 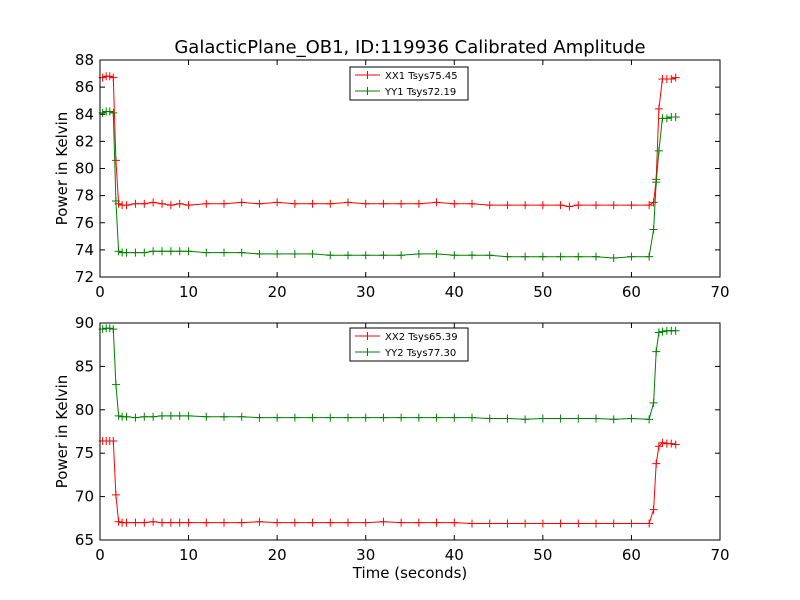 I want to click on y-tick-label: 78, so click(x=84, y=196).